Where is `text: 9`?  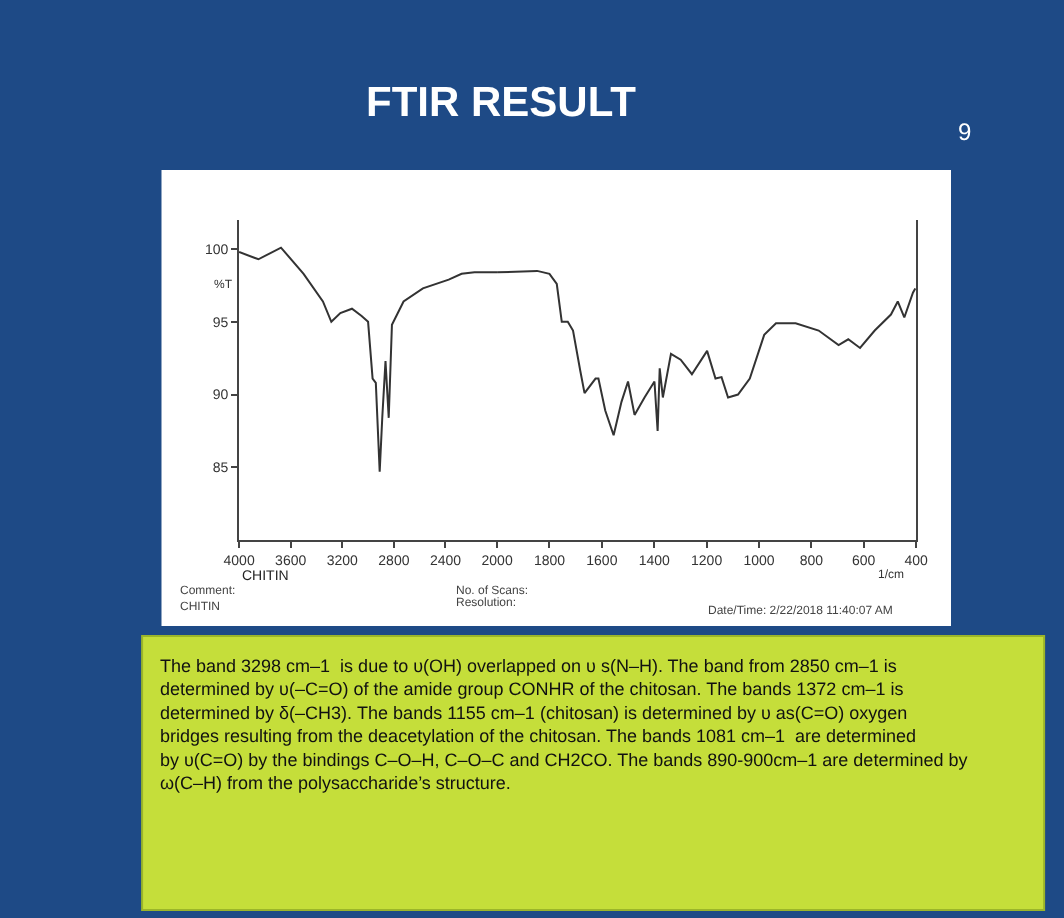 text: 9 is located at coordinates (965, 132).